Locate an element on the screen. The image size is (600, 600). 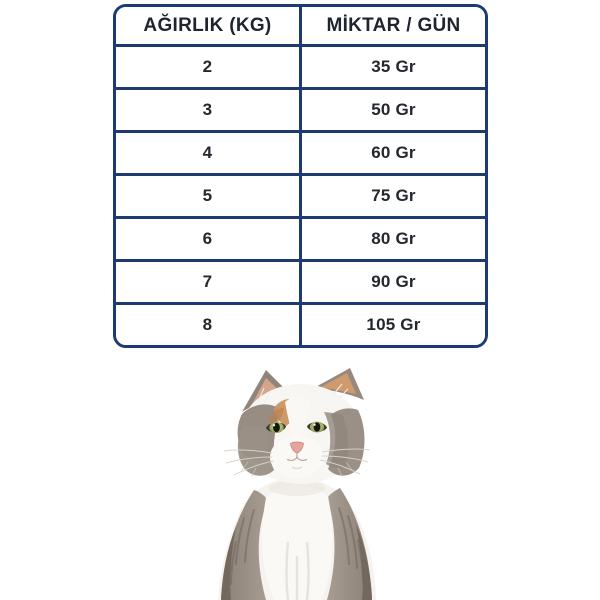
cat-eyes is located at coordinates (296, 427).